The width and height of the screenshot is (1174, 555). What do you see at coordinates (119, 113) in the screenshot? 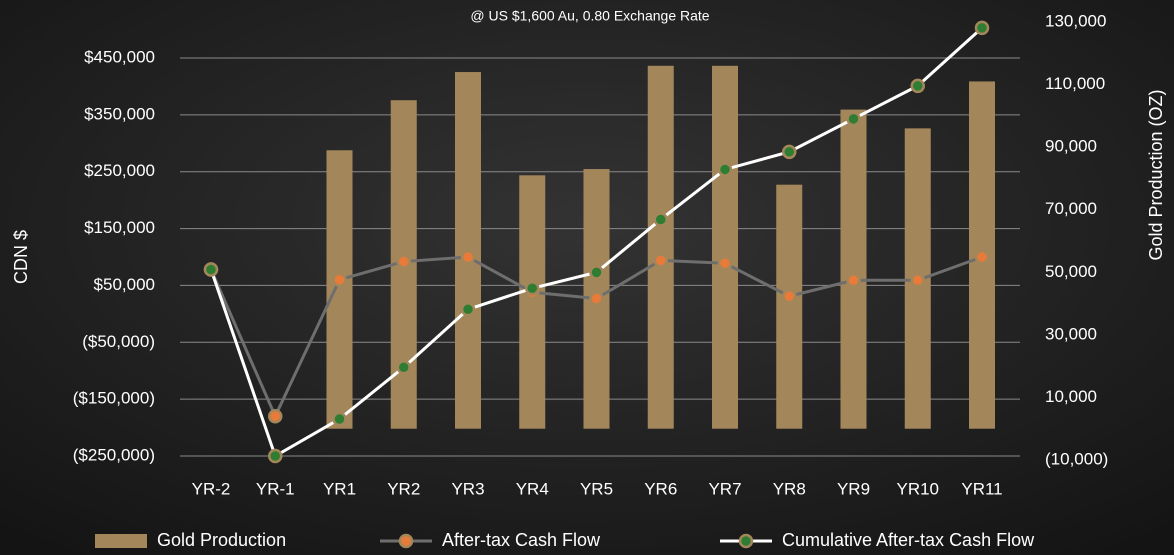
I see `y-tick-label: $350,000` at bounding box center [119, 113].